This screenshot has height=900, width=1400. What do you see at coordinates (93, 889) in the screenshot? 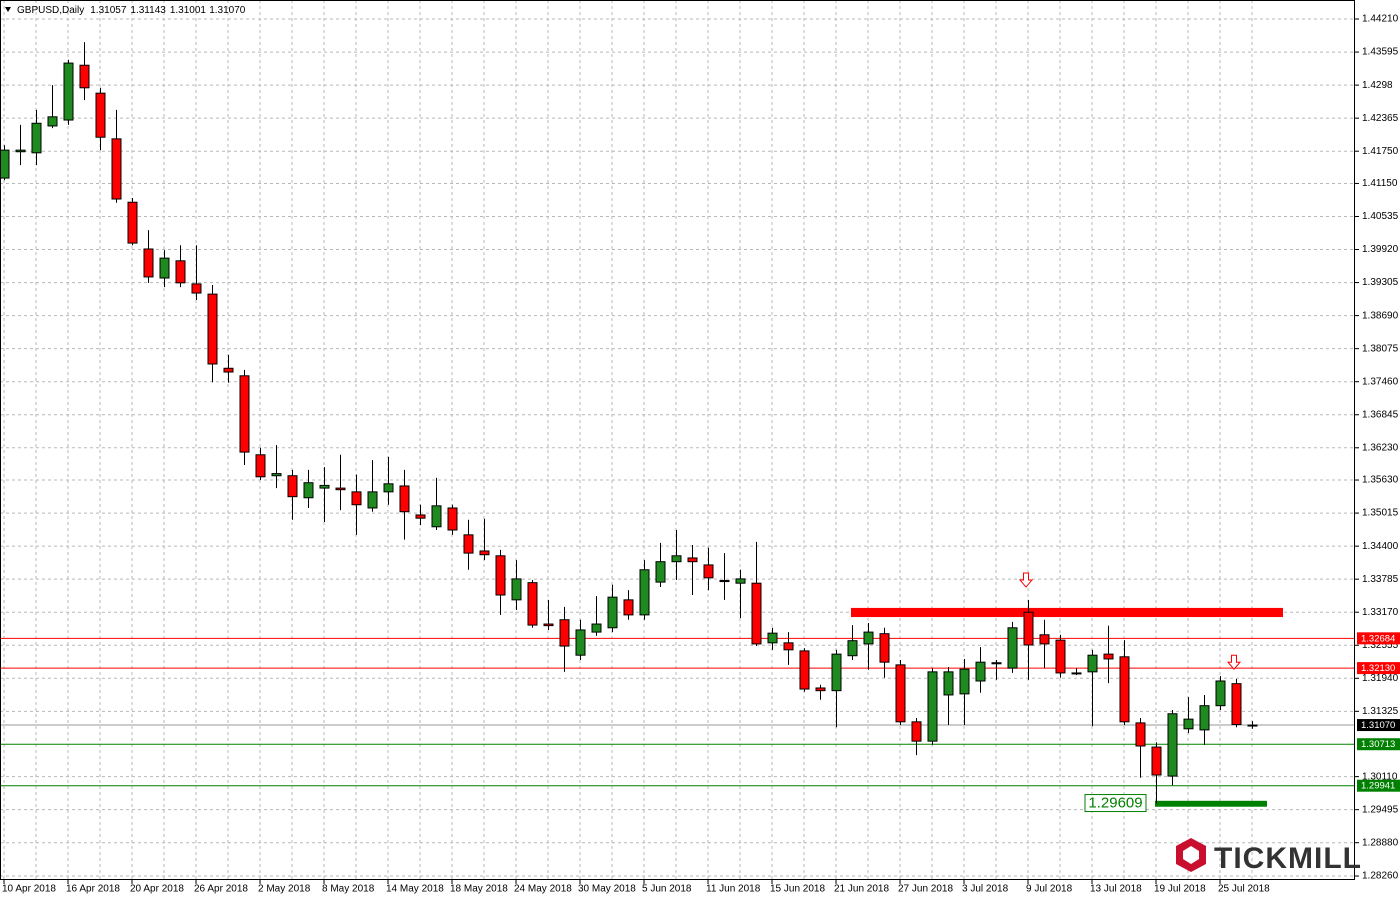
I see `x-tick-label: 16 Apr 2018` at bounding box center [93, 889].